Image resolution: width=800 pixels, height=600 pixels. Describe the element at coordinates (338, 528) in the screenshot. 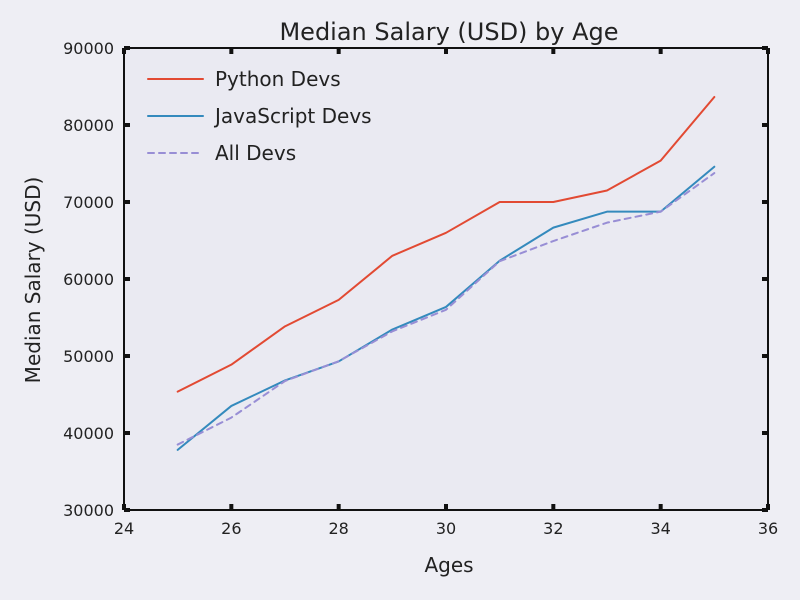

I see `x-tick-label-3: 28` at that location.